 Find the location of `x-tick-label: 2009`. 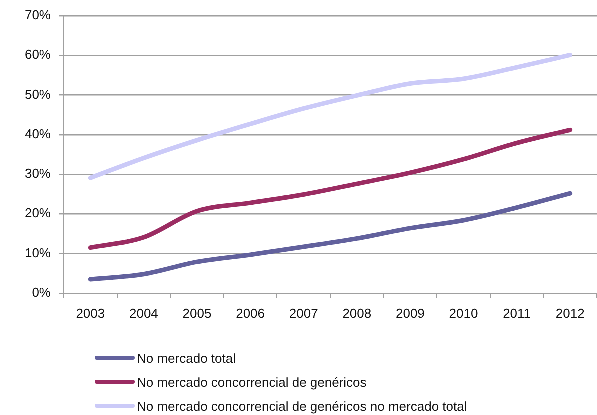

x-tick-label: 2009 is located at coordinates (410, 313).